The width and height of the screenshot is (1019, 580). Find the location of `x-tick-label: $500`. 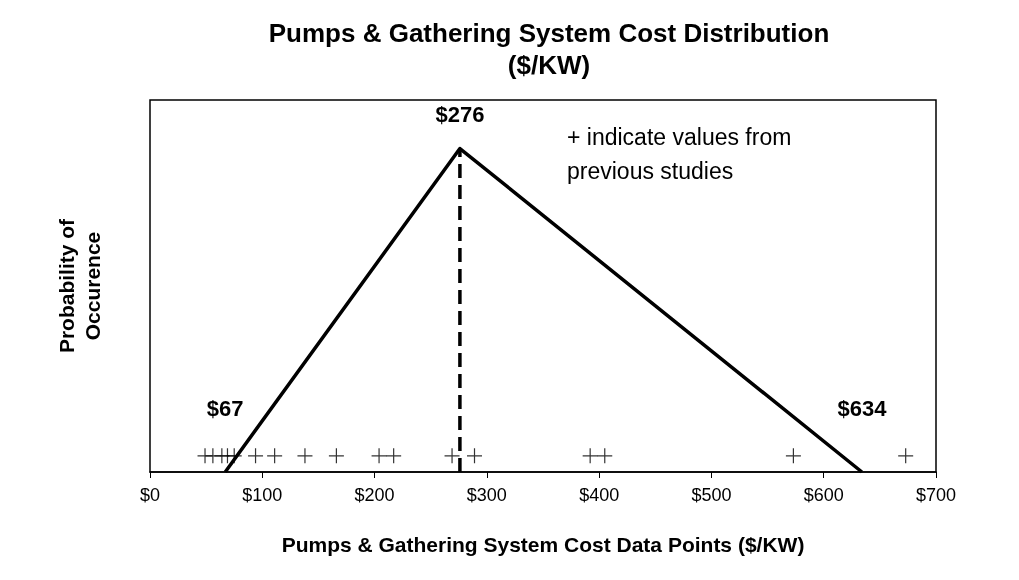

x-tick-label: $500 is located at coordinates (711, 495).